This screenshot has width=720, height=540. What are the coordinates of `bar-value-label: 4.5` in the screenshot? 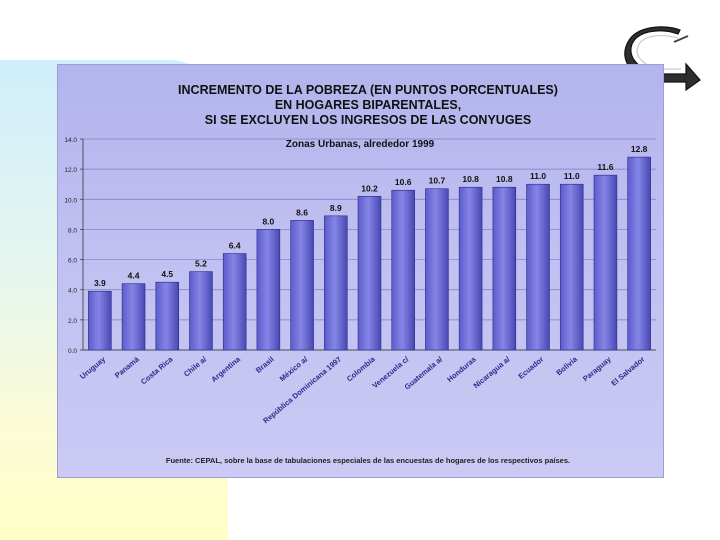 It's located at (167, 274).